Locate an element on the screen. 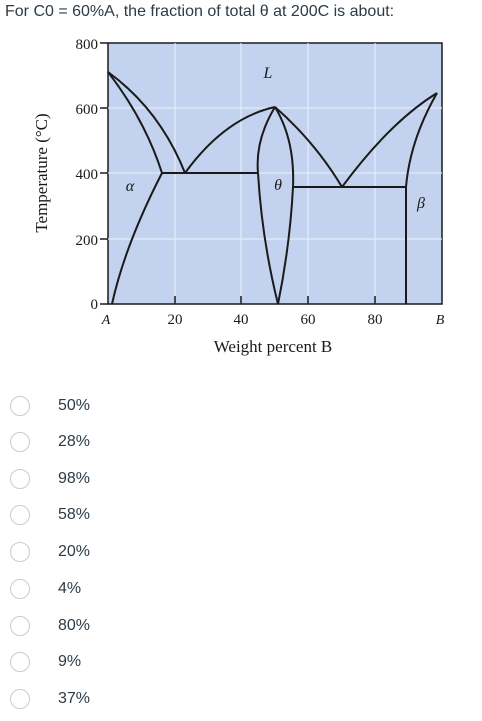 The height and width of the screenshot is (721, 482). y-tick-label: 400 is located at coordinates (87, 175).